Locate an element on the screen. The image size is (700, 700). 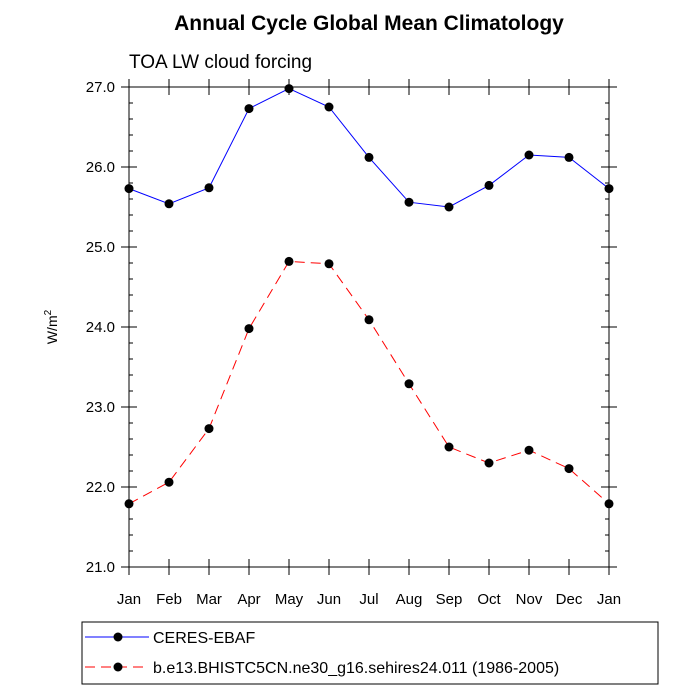
svg-text: W/m2 is located at coordinates (51, 326).